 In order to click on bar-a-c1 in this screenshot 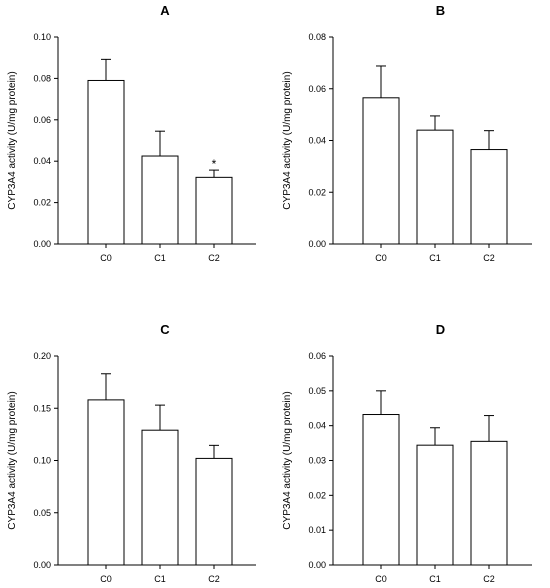, I will do `click(160, 200)`.